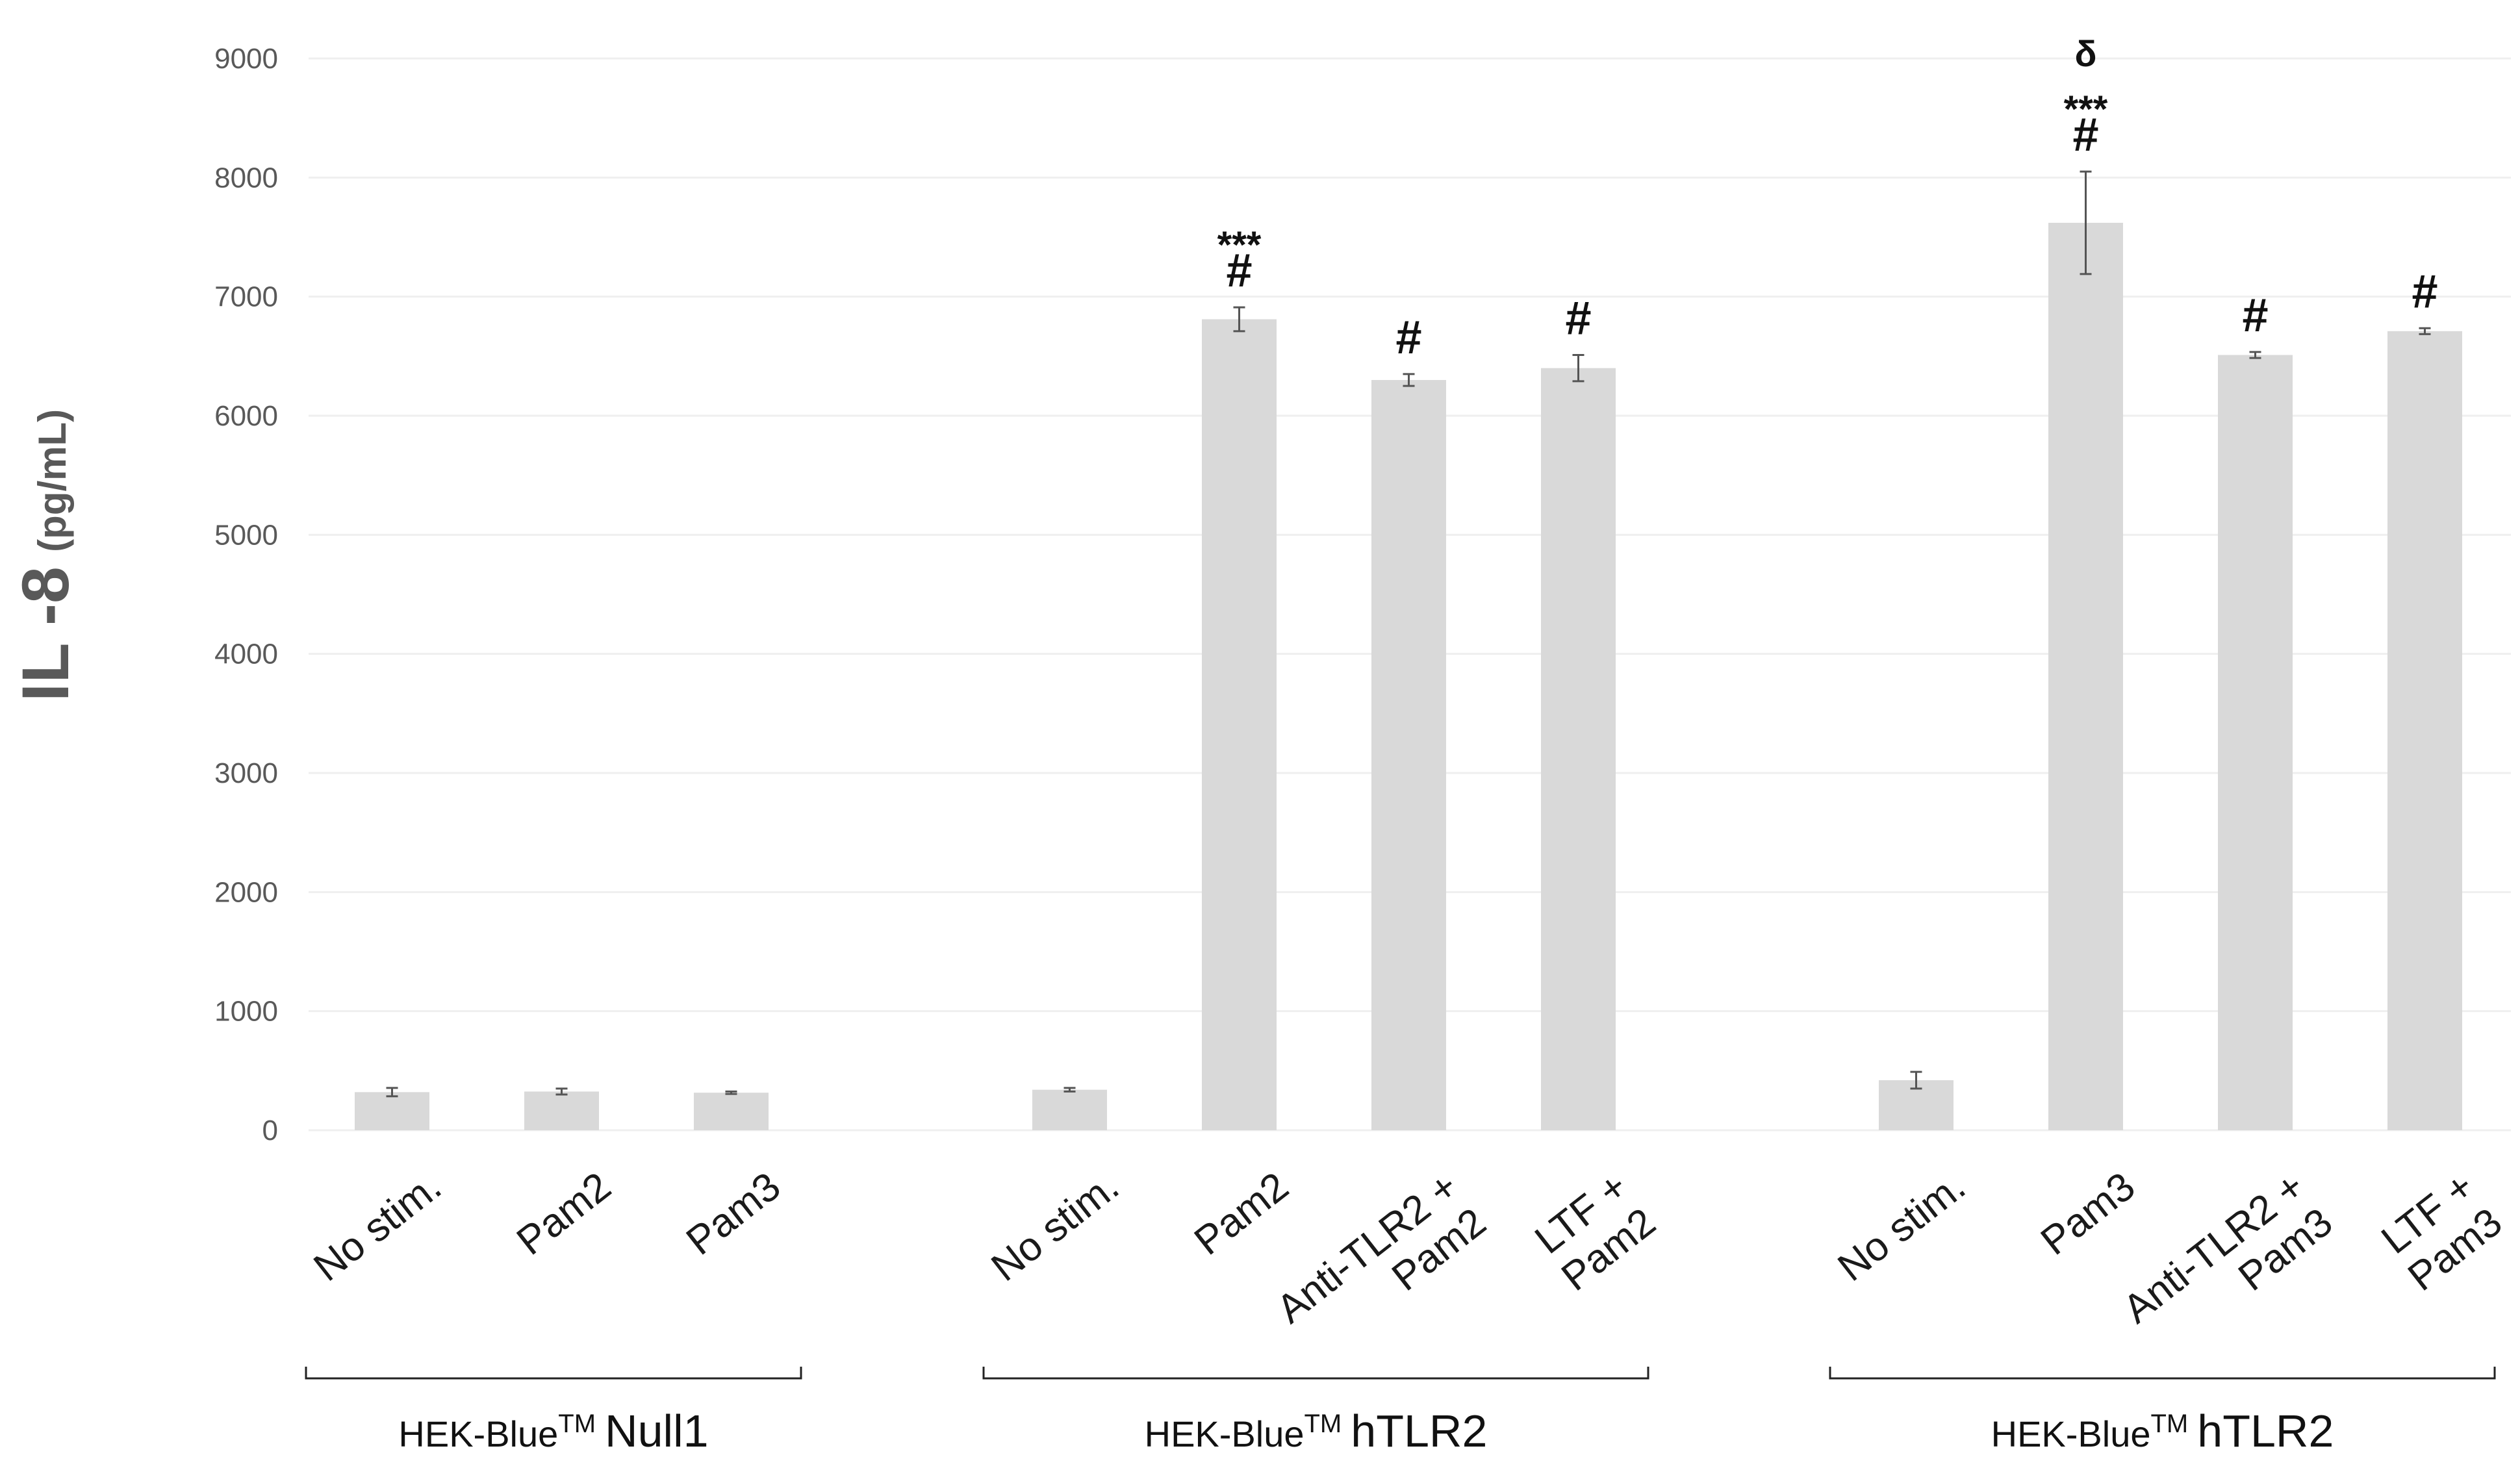 The height and width of the screenshot is (1468, 2520). Describe the element at coordinates (246, 535) in the screenshot. I see `y-tick-label: 5000` at that location.